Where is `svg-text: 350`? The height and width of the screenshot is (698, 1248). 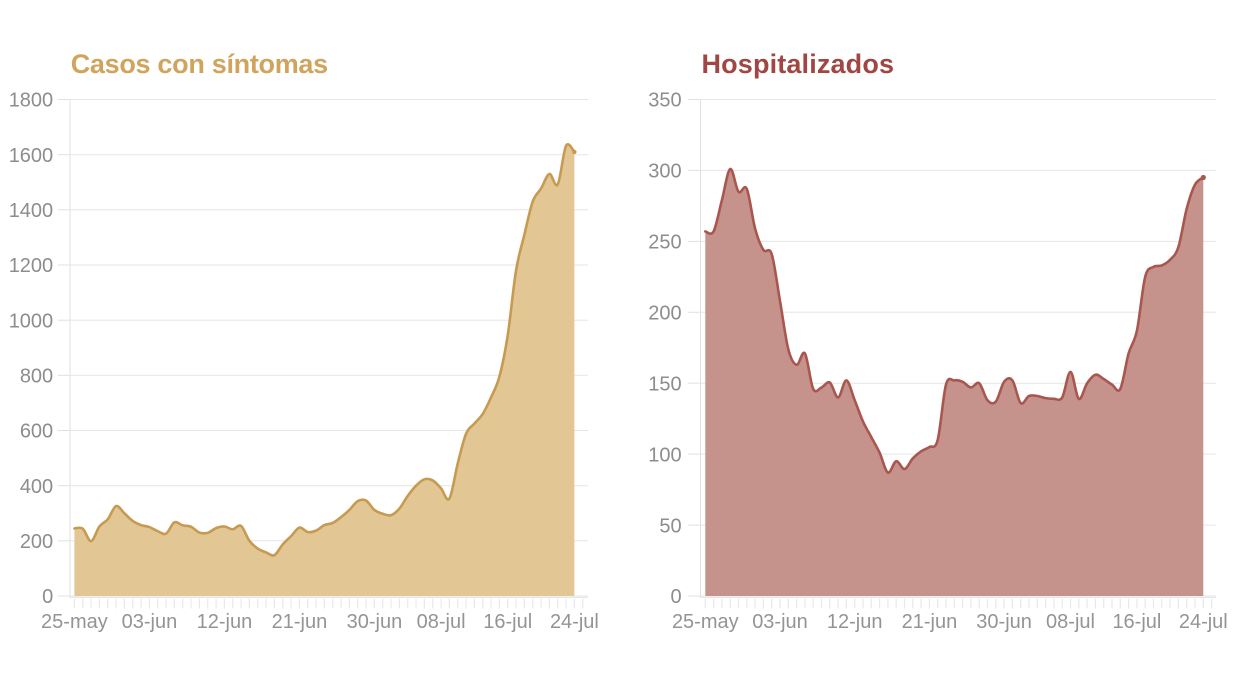 svg-text: 350 is located at coordinates (664, 101).